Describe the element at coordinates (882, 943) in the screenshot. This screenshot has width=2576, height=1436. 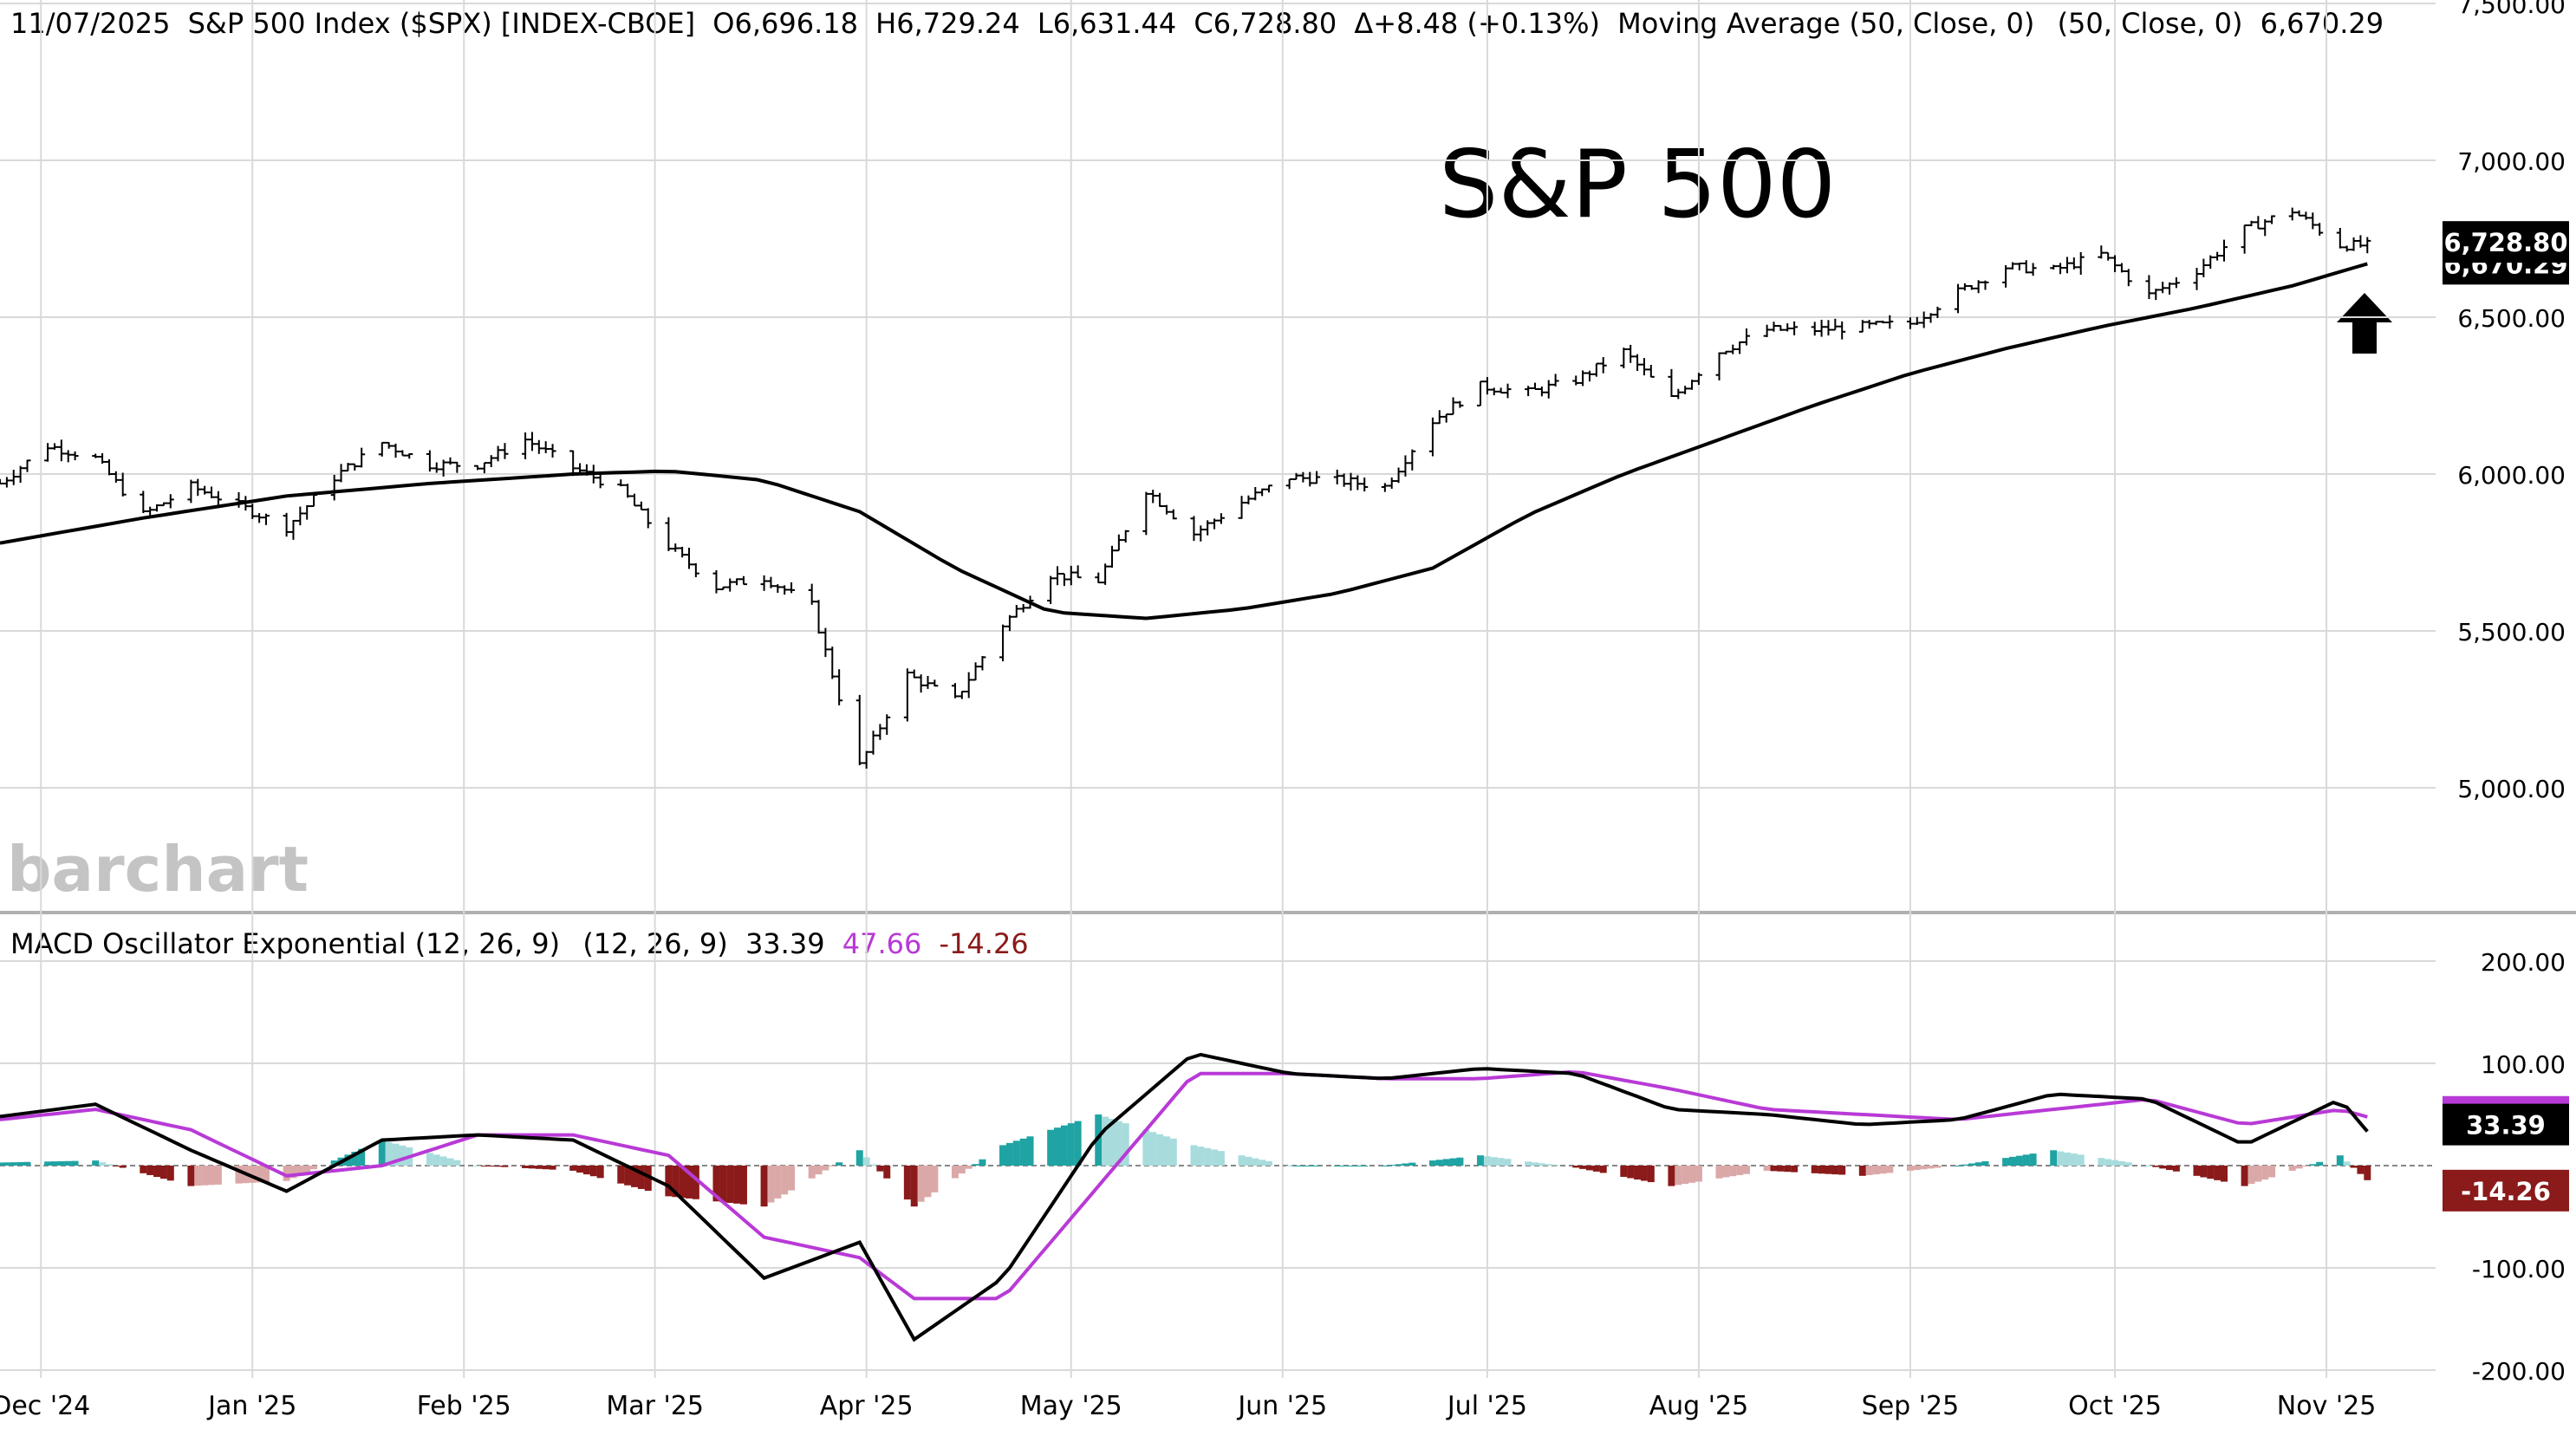
I see `macd-header-signal: 47.66` at that location.